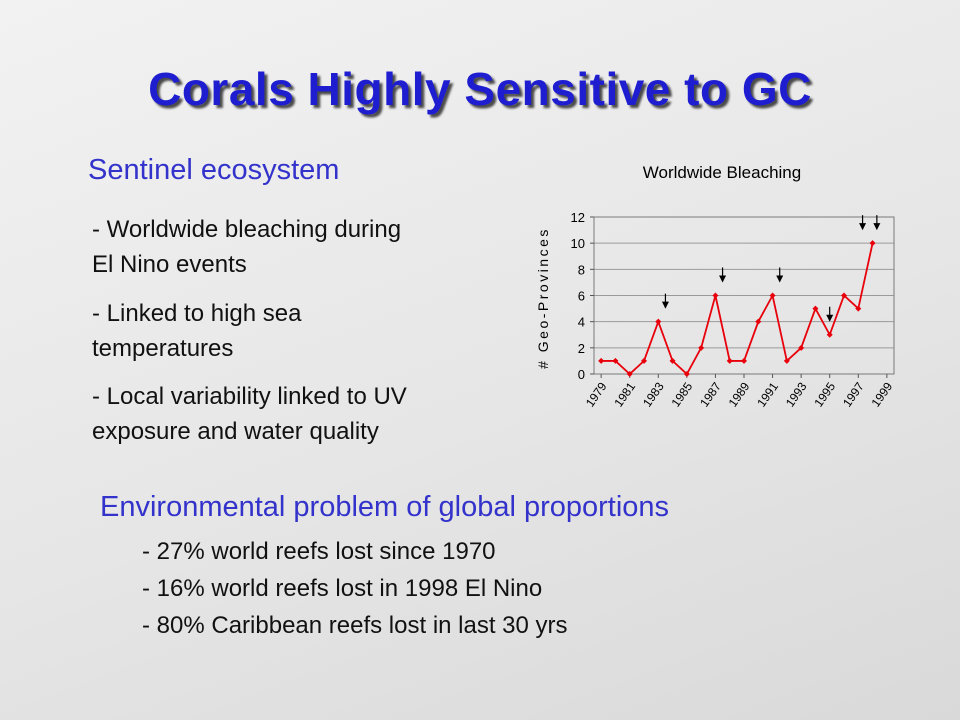 Image resolution: width=960 pixels, height=720 pixels. Describe the element at coordinates (169, 264) in the screenshot. I see `bullet-1-line-2: El Nino events` at that location.